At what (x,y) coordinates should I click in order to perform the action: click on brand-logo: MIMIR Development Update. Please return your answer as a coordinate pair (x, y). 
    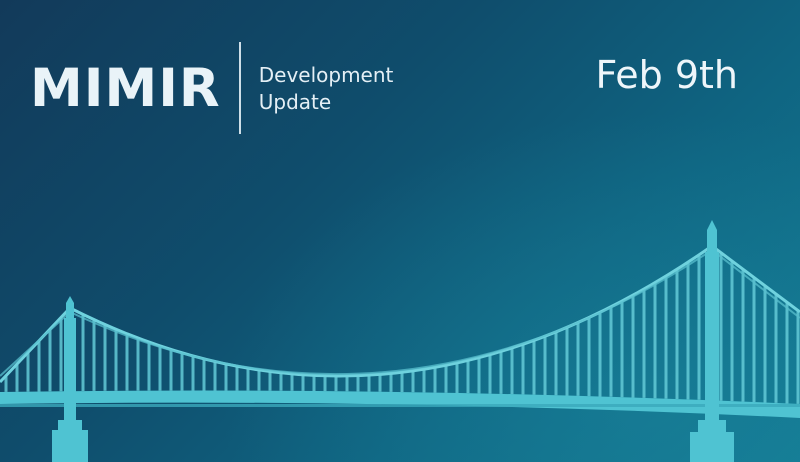
    Looking at the image, I should click on (212, 88).